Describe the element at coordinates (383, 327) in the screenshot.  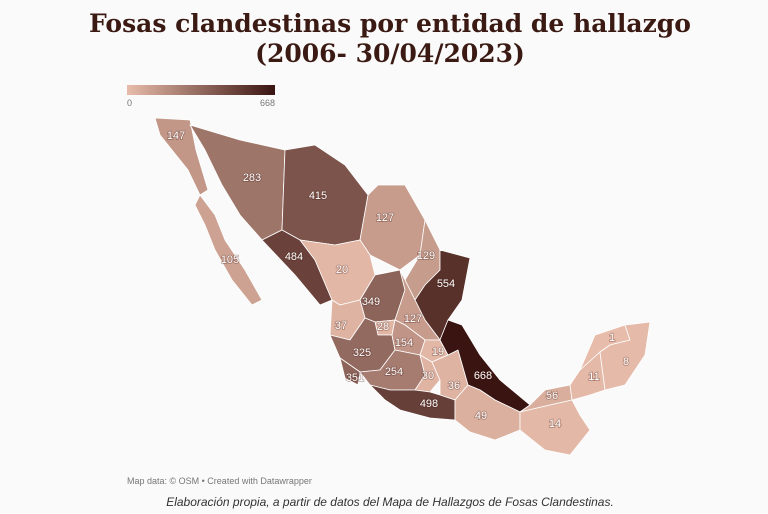
I see `region-label: 28` at that location.